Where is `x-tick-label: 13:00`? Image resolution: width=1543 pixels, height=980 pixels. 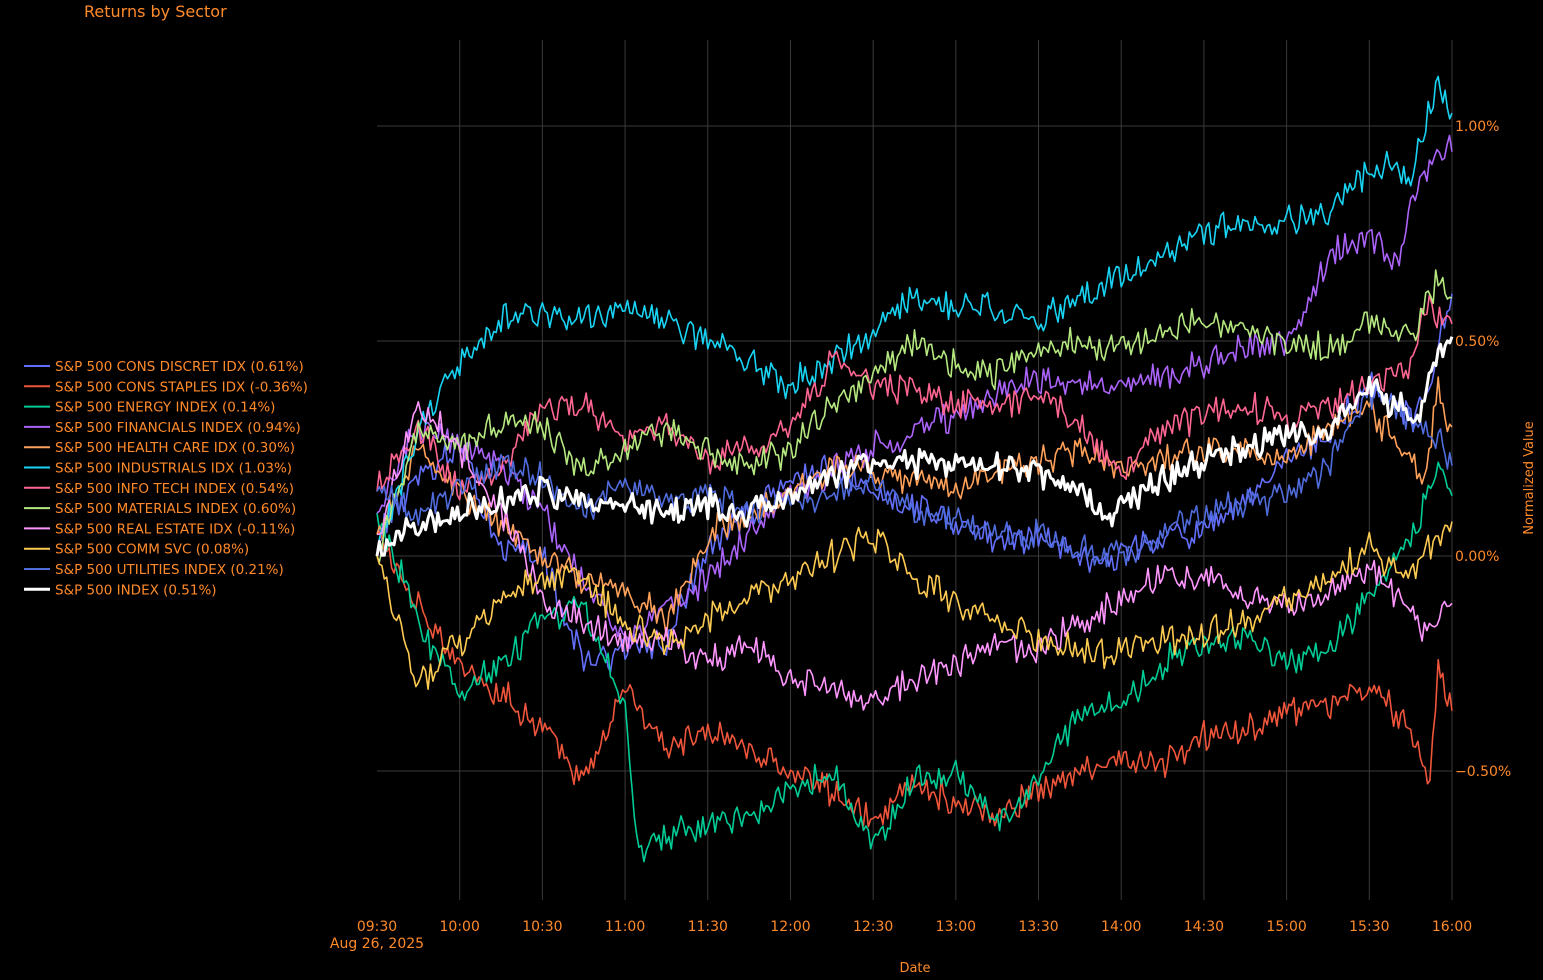 x-tick-label: 13:00 is located at coordinates (956, 927).